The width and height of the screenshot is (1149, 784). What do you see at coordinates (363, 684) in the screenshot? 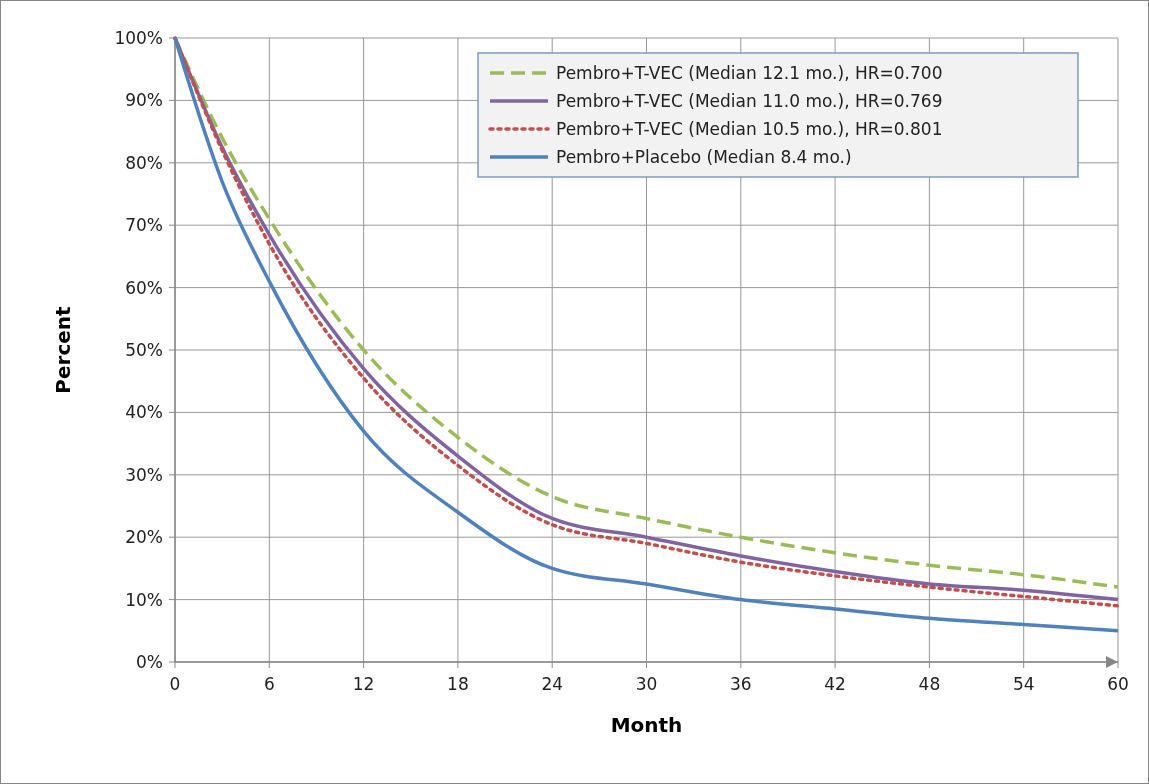
I see `x-tick-label: 12` at bounding box center [363, 684].